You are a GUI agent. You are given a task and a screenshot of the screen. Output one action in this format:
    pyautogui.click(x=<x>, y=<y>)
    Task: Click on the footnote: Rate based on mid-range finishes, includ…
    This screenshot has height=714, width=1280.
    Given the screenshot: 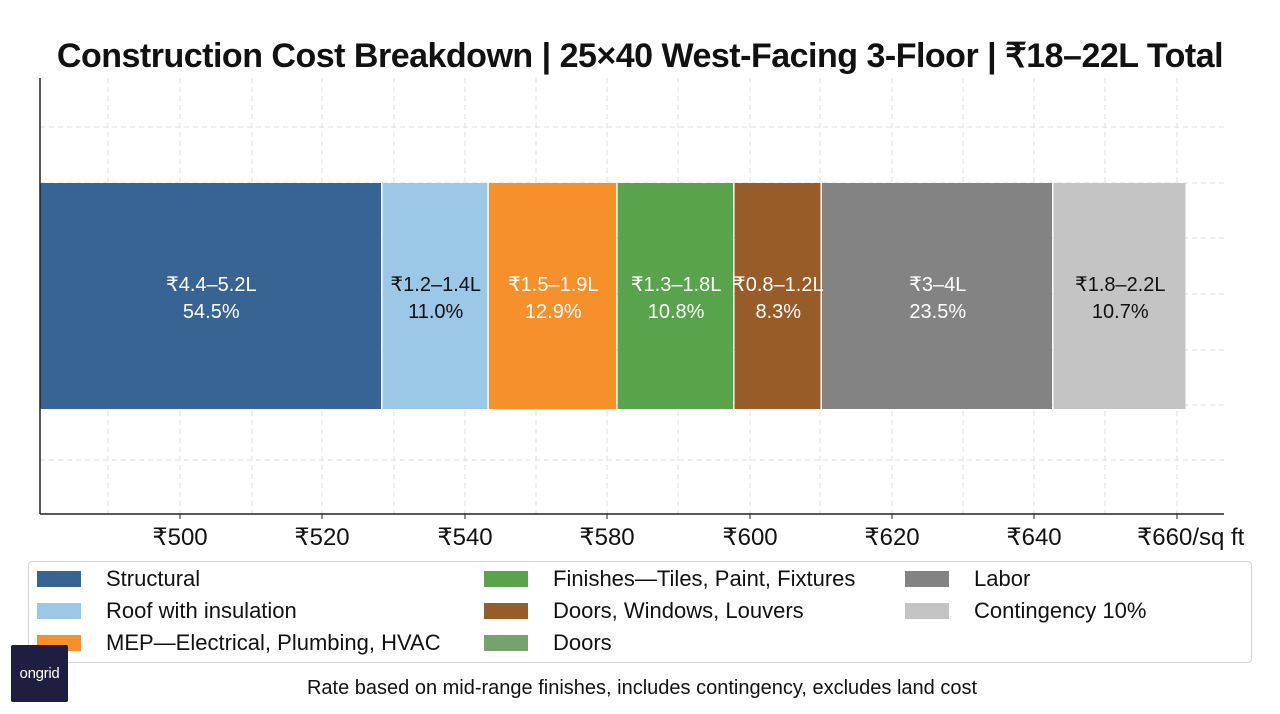 What is the action you would take?
    pyautogui.click(x=642, y=688)
    